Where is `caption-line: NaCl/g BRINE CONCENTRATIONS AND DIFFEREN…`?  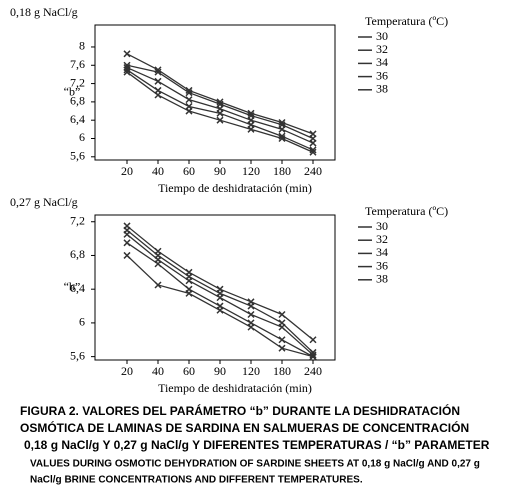
caption-line: NaCl/g BRINE CONCENTRATIONS AND DIFFEREN… is located at coordinates (196, 480).